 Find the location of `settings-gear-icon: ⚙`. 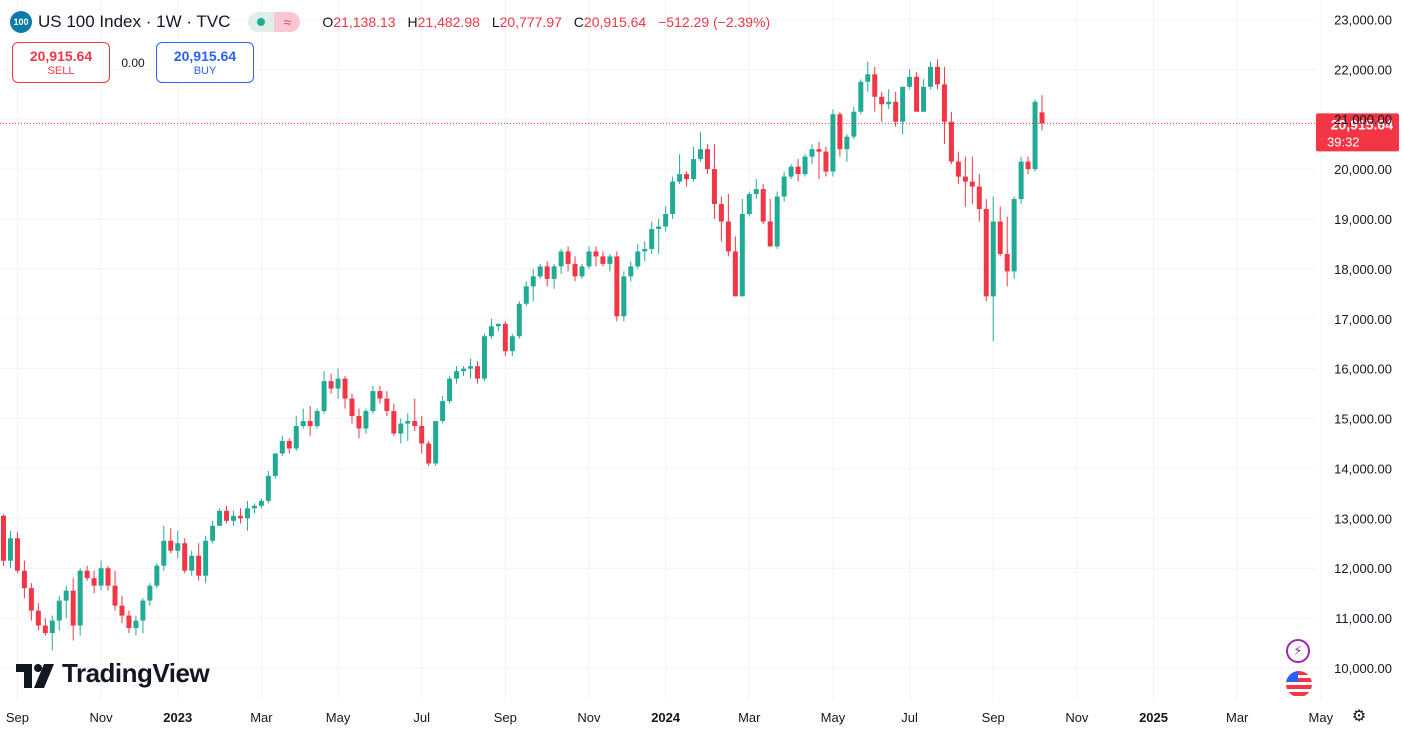

settings-gear-icon: ⚙ is located at coordinates (1359, 716).